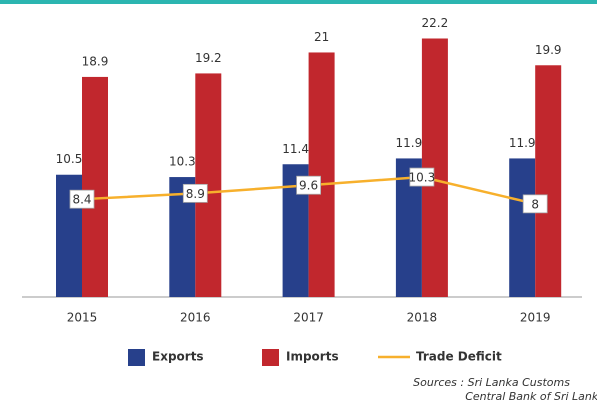  Describe the element at coordinates (82, 318) in the screenshot. I see `x-tick-label: 2015` at that location.